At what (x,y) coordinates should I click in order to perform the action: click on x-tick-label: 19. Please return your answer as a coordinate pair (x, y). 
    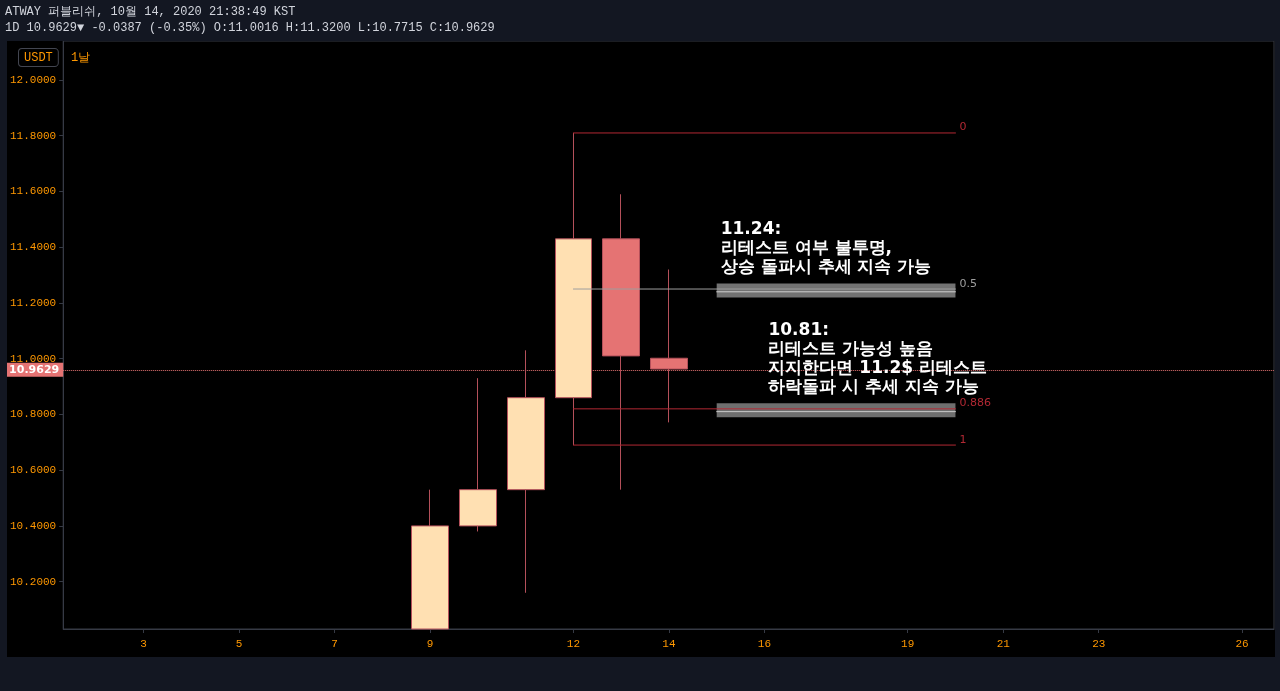
    Looking at the image, I should click on (908, 643).